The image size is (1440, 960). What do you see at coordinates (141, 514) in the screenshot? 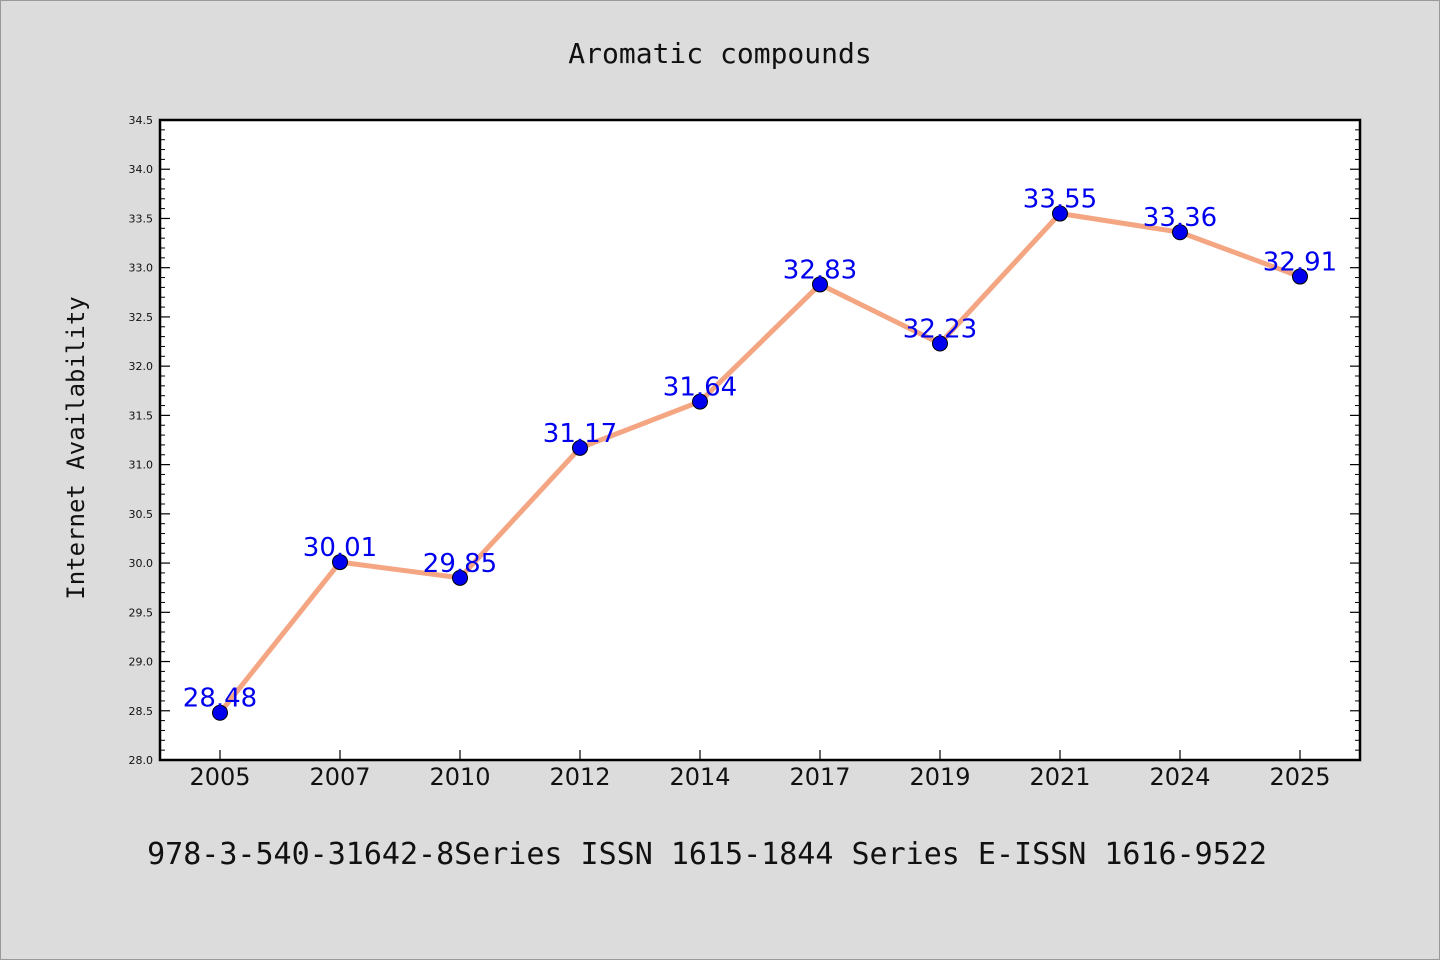
I see `y-tick-label: 30.5` at bounding box center [141, 514].